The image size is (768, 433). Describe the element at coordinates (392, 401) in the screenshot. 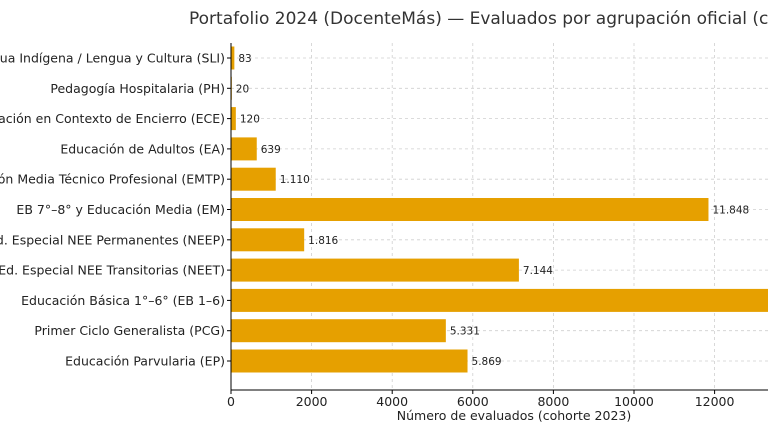

I see `x-tick-label: 4000` at that location.